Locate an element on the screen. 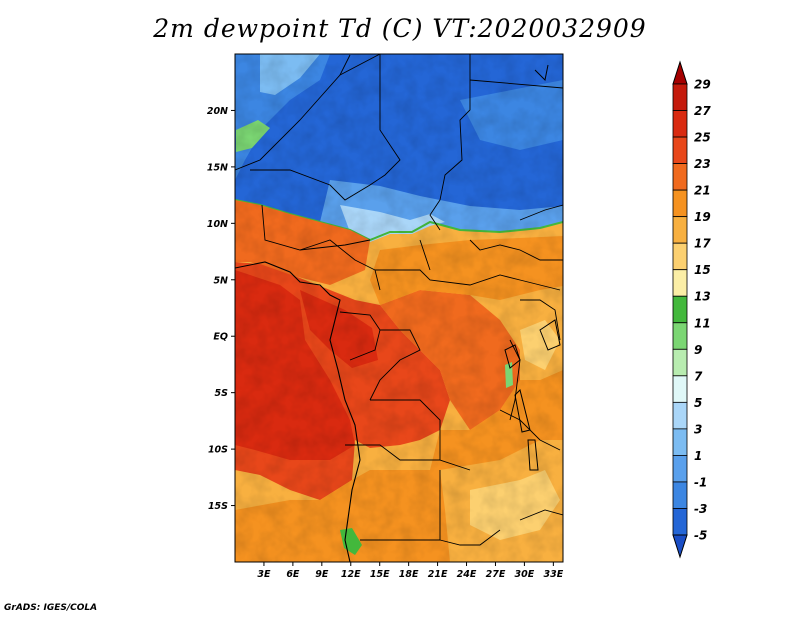 This screenshot has height=618, width=800. lon-tick-label: 12E is located at coordinates (351, 574).